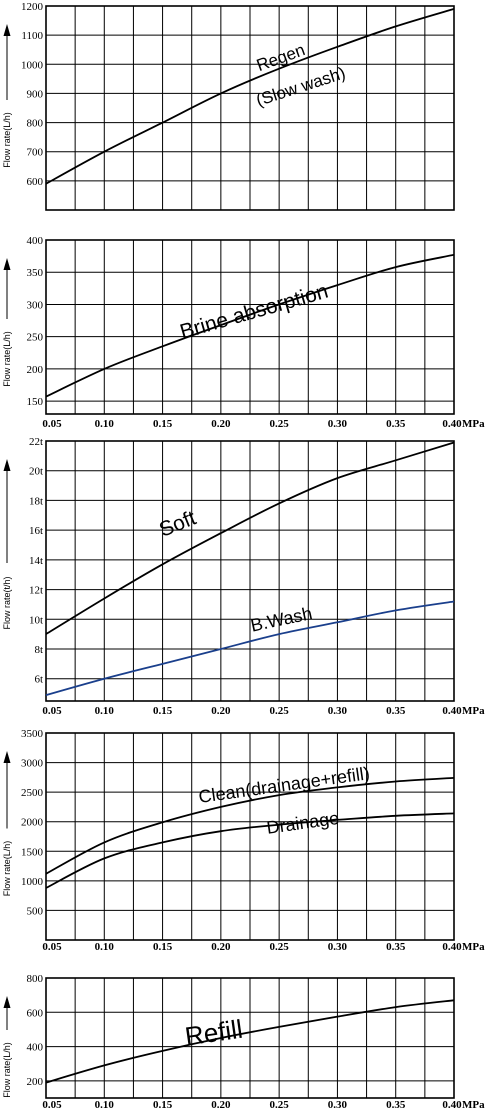 The image size is (500, 1109). Describe the element at coordinates (36, 472) in the screenshot. I see `y-tick-label: 20t` at that location.